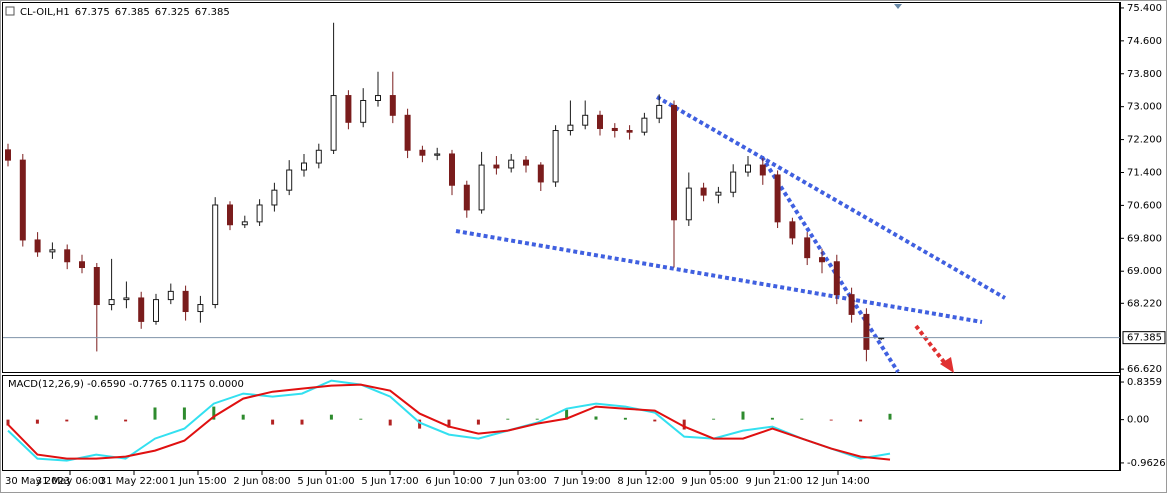 This screenshot has height=493, width=1167. I want to click on y-tick-label: 69.000, so click(1144, 271).